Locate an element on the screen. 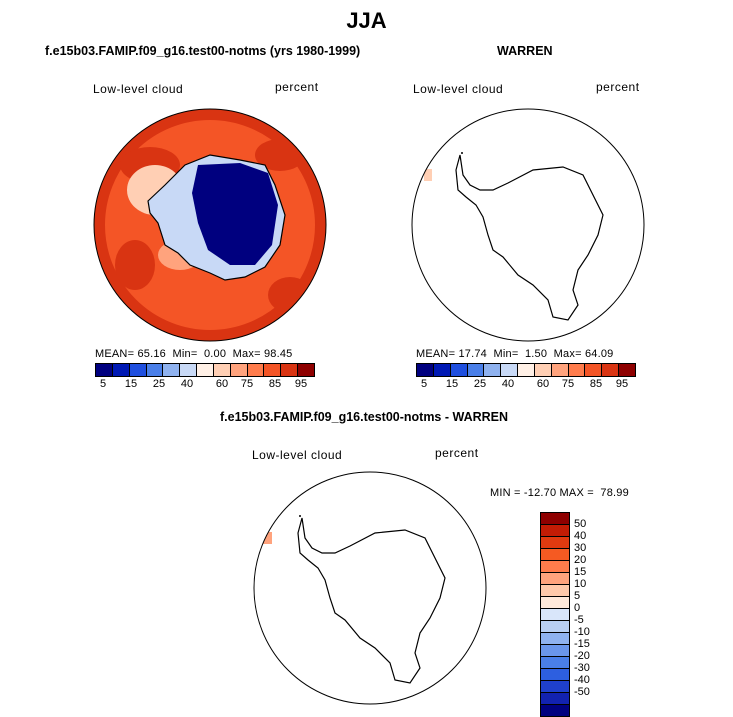 This screenshot has height=717, width=733. diff-colorbar-tick-label: 5 is located at coordinates (577, 596).